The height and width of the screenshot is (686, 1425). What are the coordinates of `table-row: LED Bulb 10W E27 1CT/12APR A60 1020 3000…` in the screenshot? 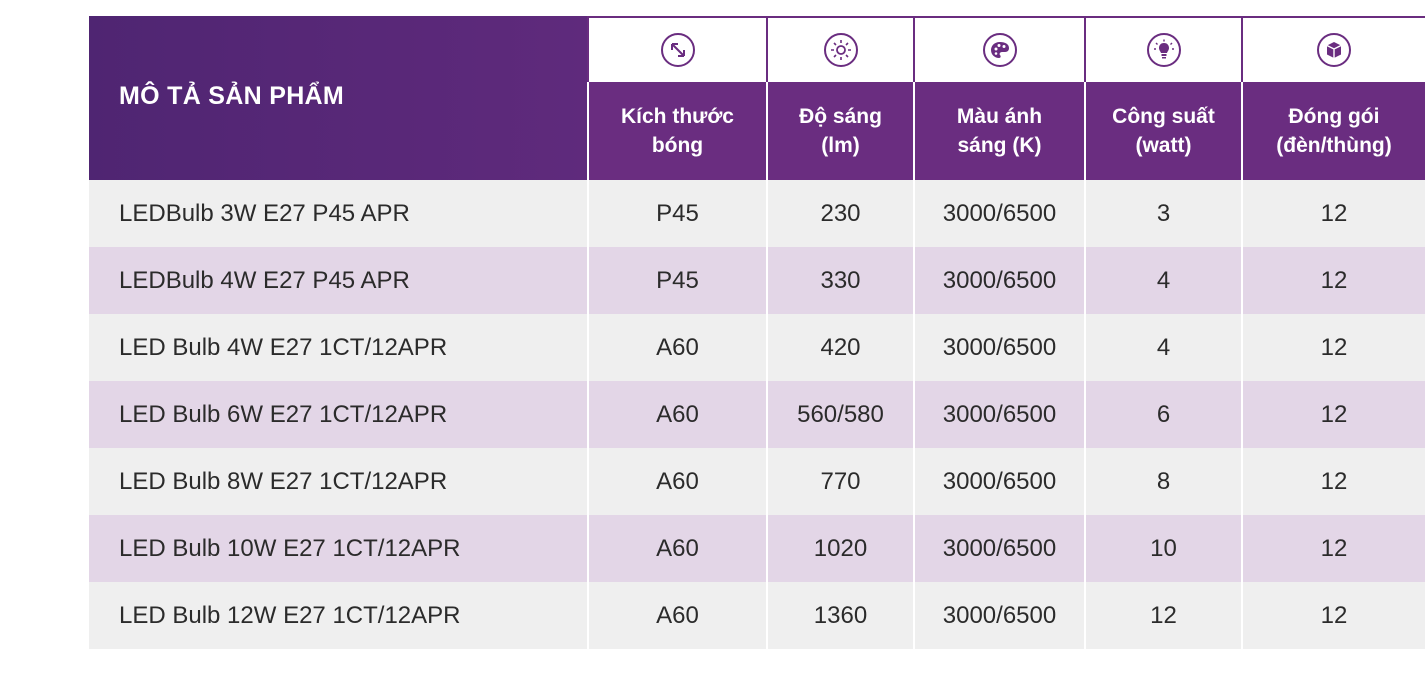 It's located at (757, 548).